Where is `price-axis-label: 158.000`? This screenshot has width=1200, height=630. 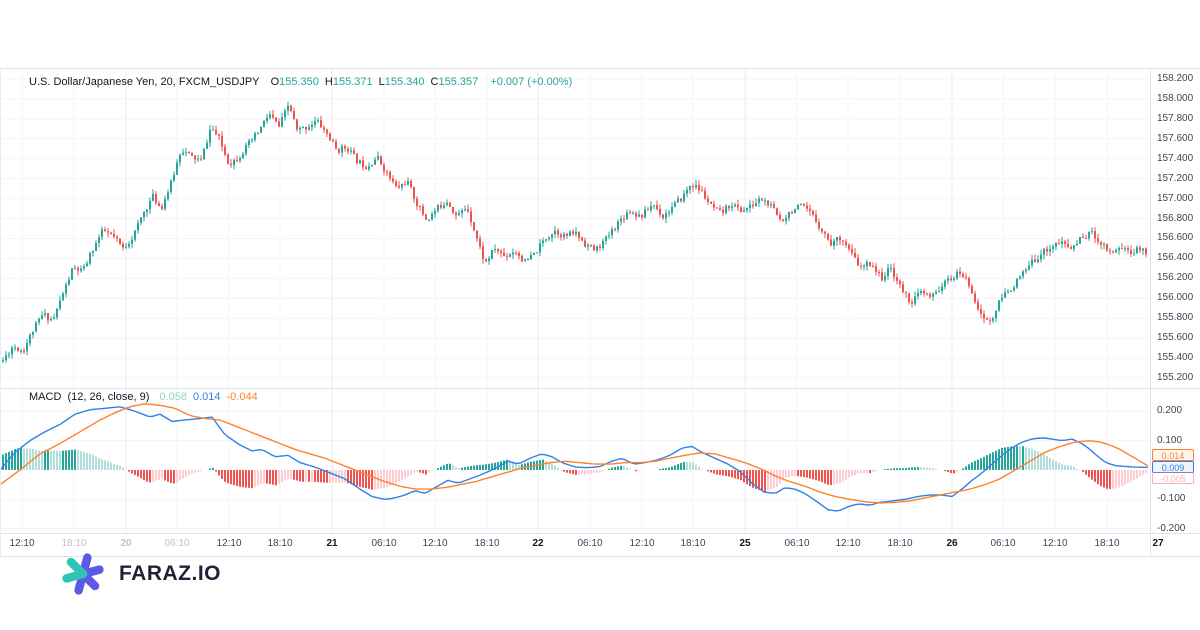 price-axis-label: 158.000 is located at coordinates (1175, 98).